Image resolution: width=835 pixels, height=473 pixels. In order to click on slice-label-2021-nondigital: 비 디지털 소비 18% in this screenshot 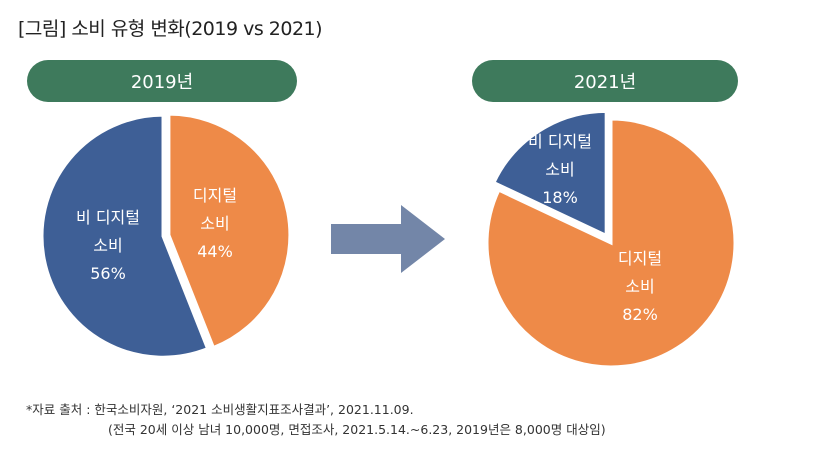, I will do `click(560, 170)`.